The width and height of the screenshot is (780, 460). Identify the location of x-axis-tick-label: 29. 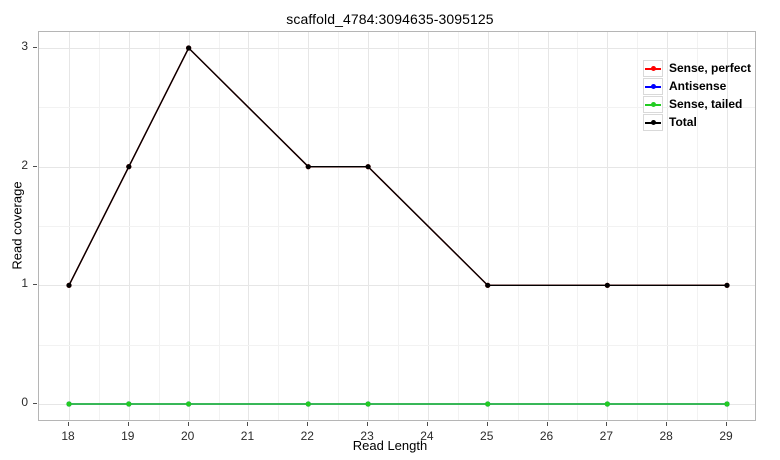
(726, 436).